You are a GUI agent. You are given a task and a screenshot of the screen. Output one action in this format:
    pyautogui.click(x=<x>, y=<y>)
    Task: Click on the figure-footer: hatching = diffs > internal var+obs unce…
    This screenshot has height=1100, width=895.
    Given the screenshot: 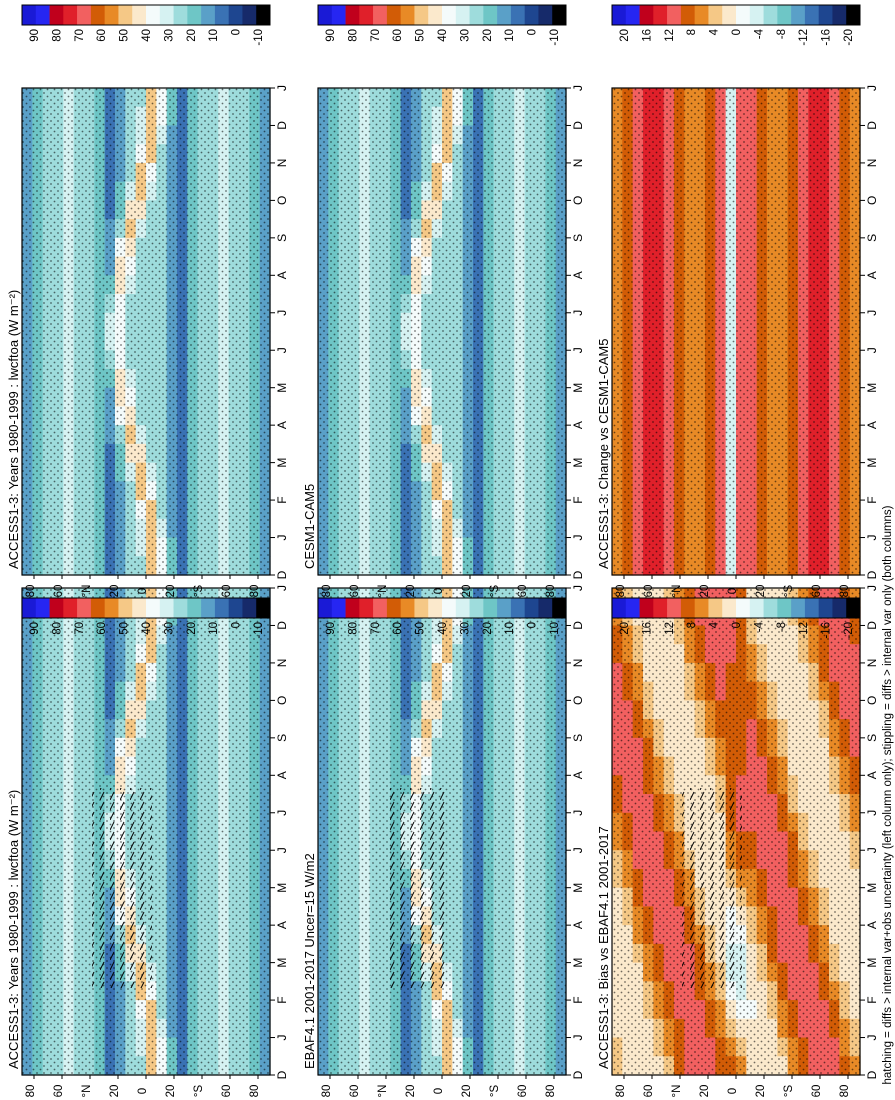 What is the action you would take?
    pyautogui.click(x=888, y=794)
    